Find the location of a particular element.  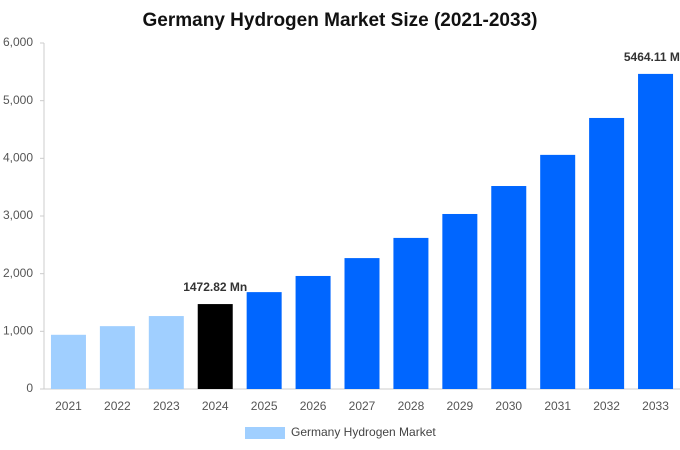

y-tick-label: 4,000 is located at coordinates (18, 158).